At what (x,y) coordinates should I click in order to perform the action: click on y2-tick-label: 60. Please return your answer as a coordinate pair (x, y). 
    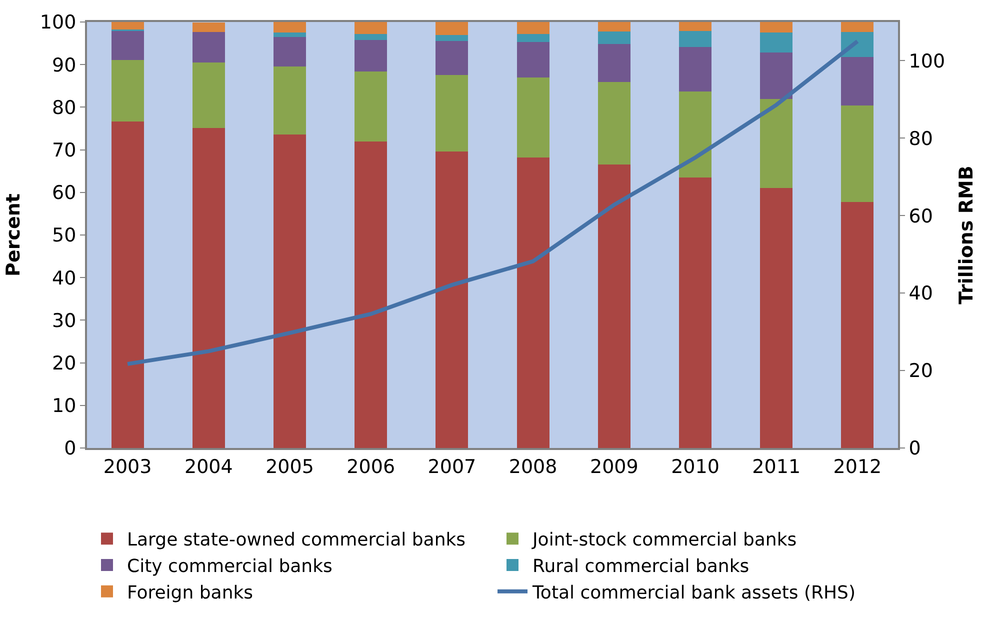
    Looking at the image, I should click on (920, 216).